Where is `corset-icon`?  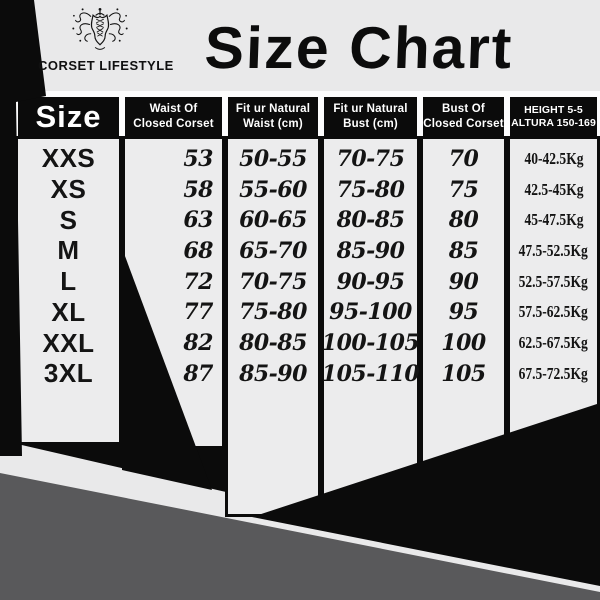 corset-icon is located at coordinates (100, 28).